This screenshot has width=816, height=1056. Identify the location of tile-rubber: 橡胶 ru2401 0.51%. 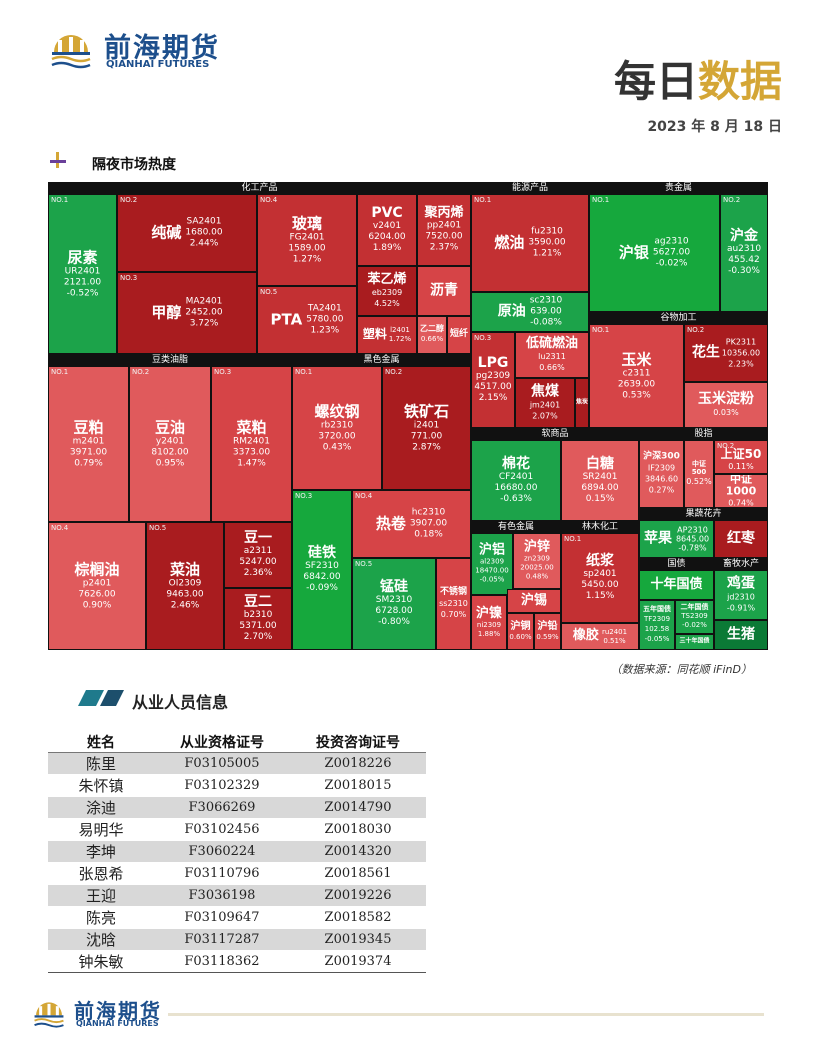
(600, 636).